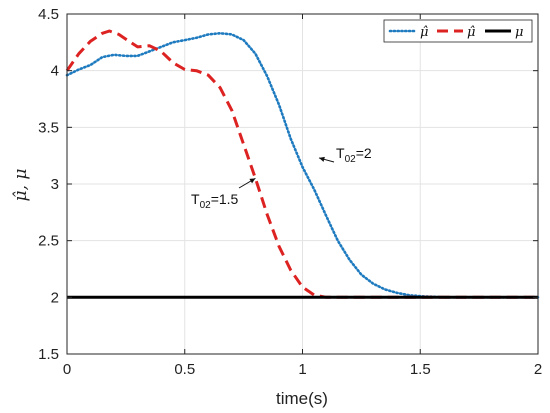  Describe the element at coordinates (48, 354) in the screenshot. I see `y-tick-label: 1.5` at that location.